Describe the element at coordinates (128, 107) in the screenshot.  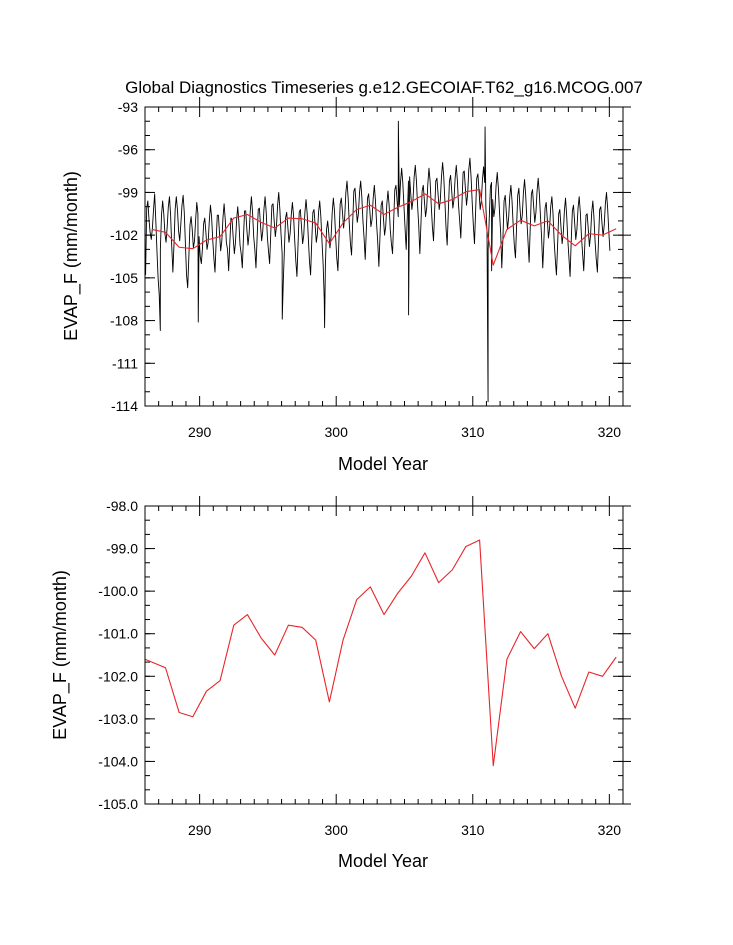
I see `top-y-tick-label: -93` at that location.